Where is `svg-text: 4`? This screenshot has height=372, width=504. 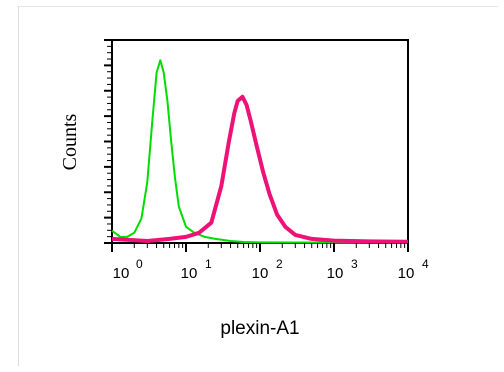 svg-text: 4 is located at coordinates (425, 264).